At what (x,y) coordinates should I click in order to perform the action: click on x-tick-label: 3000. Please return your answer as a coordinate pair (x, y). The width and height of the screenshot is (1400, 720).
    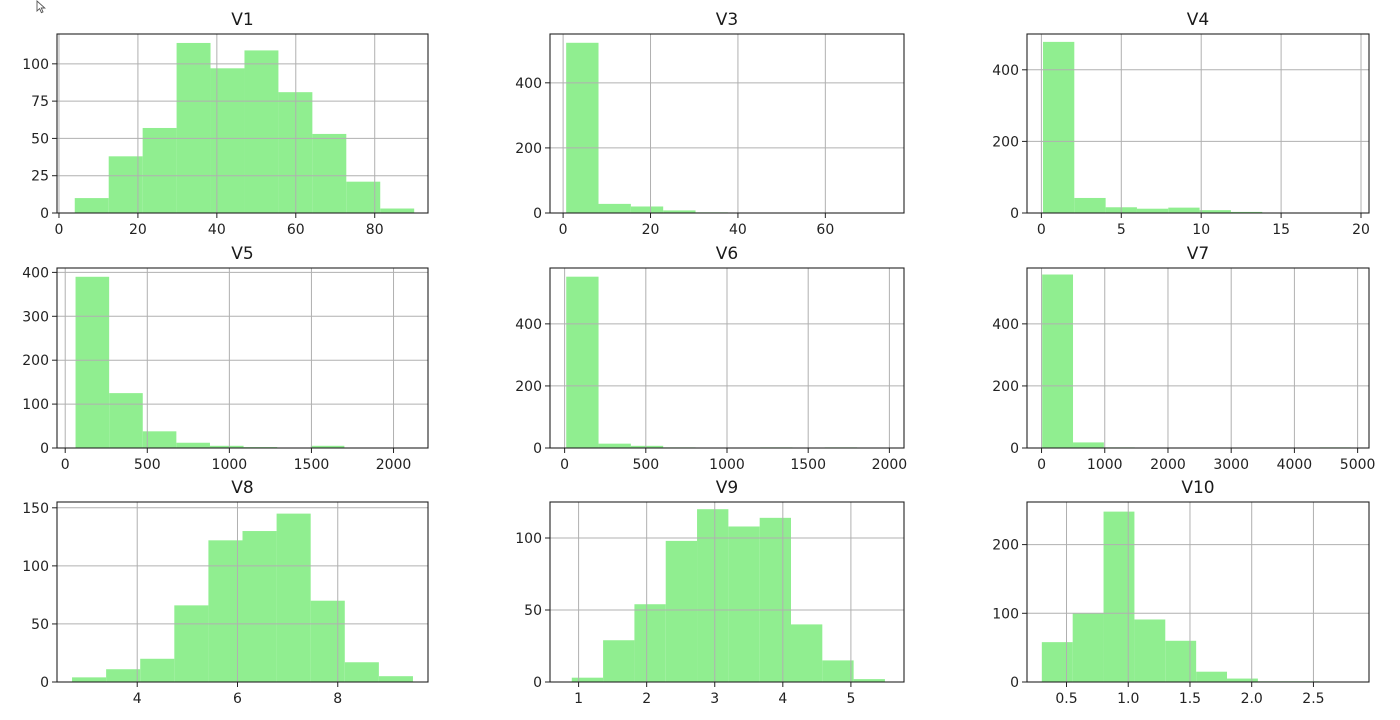
    Looking at the image, I should click on (1231, 465).